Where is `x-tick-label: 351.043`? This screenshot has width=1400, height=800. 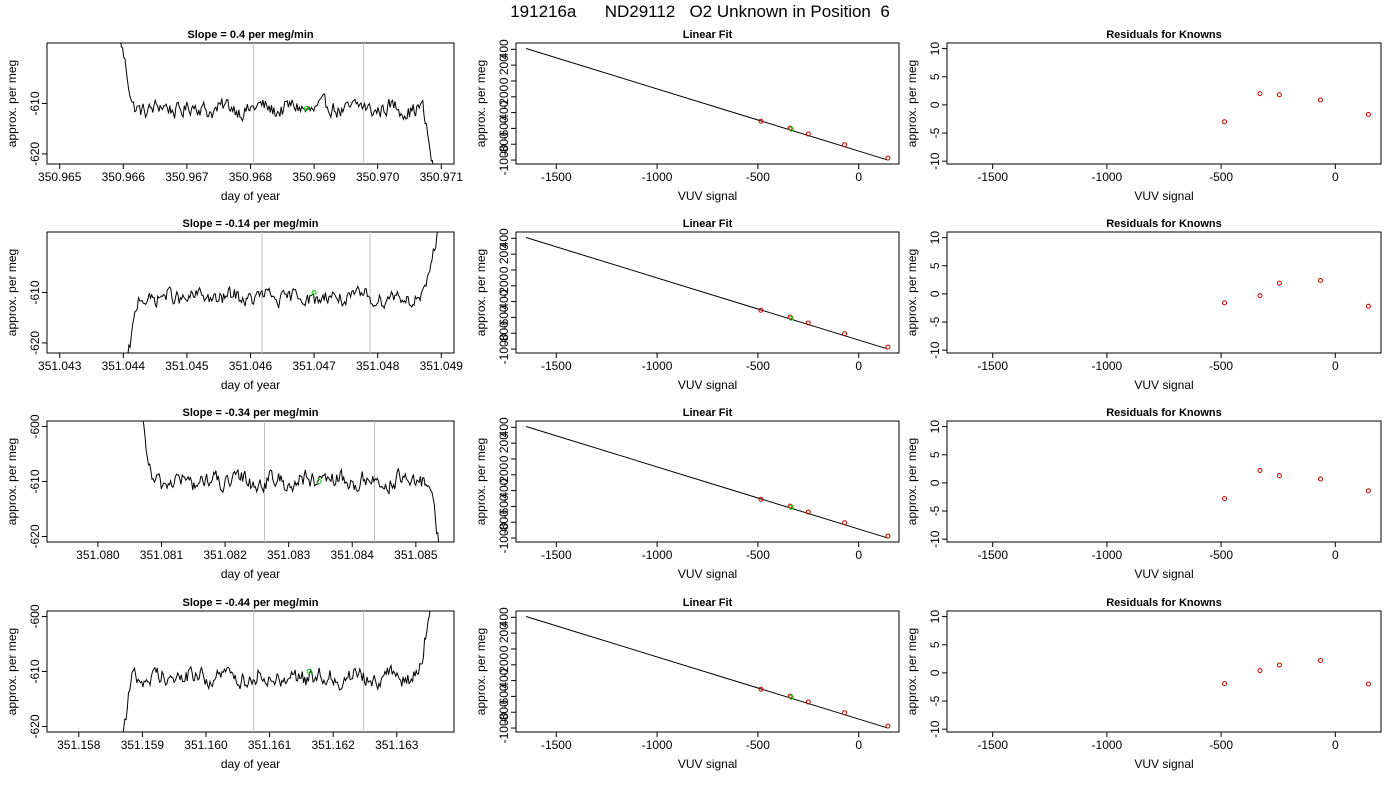
x-tick-label: 351.043 is located at coordinates (60, 366).